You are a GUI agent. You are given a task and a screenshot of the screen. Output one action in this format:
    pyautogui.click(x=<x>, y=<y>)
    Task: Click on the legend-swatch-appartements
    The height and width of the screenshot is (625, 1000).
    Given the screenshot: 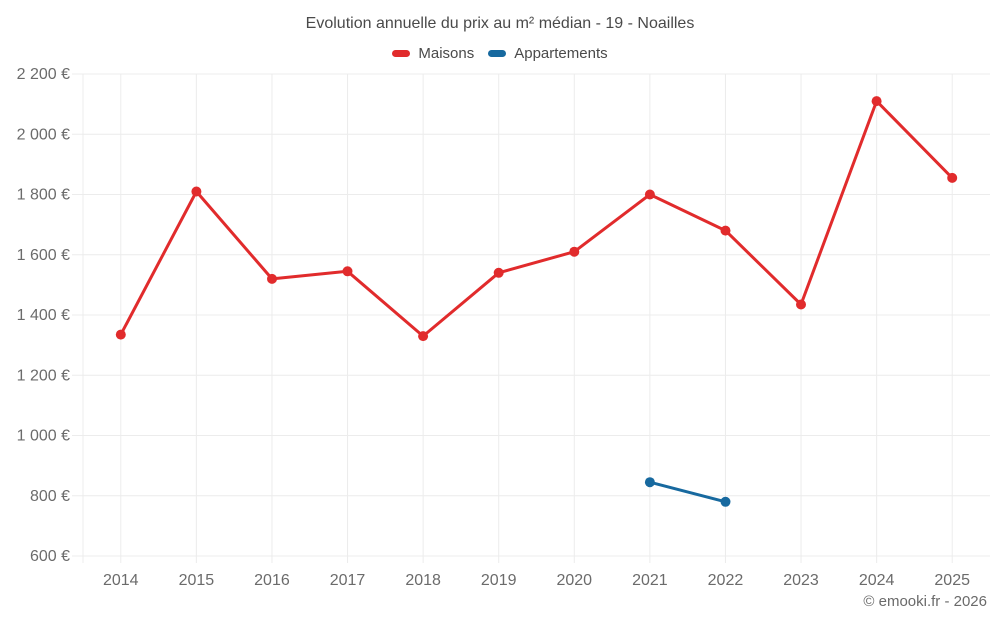 What is the action you would take?
    pyautogui.click(x=497, y=53)
    